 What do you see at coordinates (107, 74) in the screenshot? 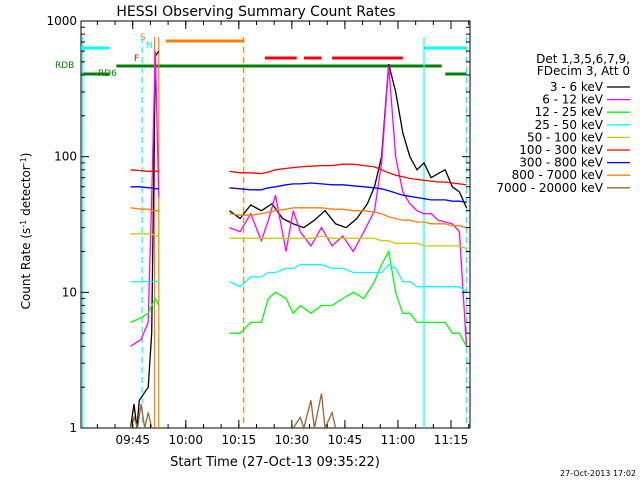
I see `flag-label-rd6: RD6` at bounding box center [107, 74].